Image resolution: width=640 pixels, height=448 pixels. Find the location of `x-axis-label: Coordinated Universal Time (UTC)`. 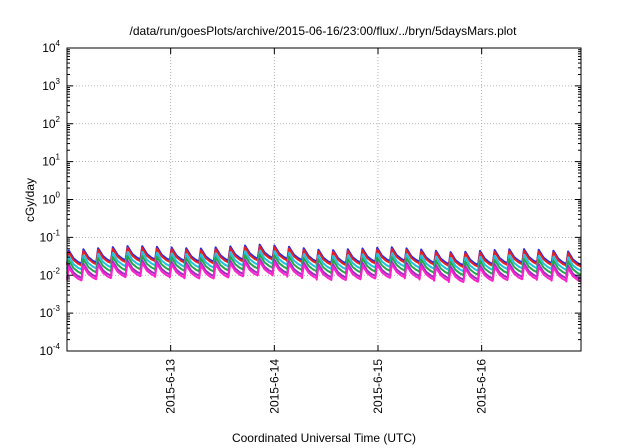

x-axis-label: Coordinated Universal Time (UTC) is located at coordinates (324, 438).